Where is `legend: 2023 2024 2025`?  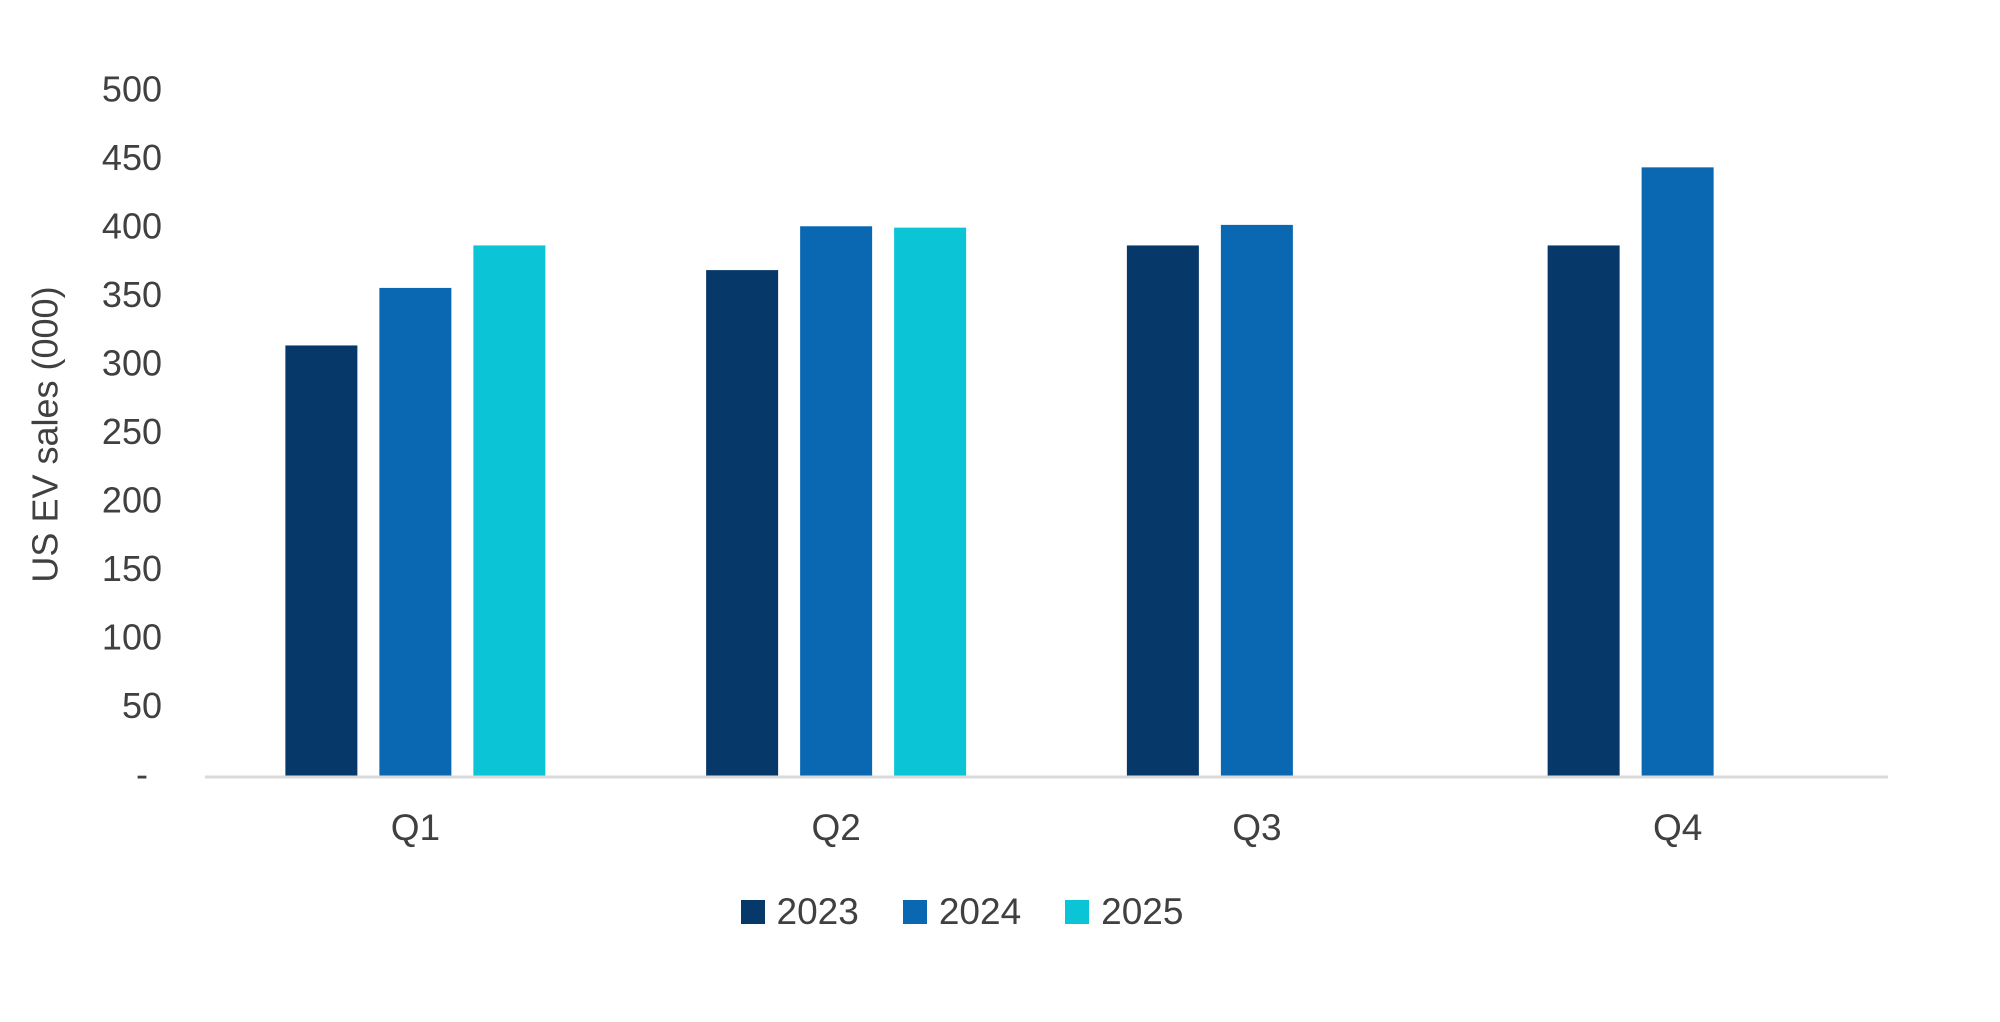 legend: 2023 2024 2025 is located at coordinates (981, 911).